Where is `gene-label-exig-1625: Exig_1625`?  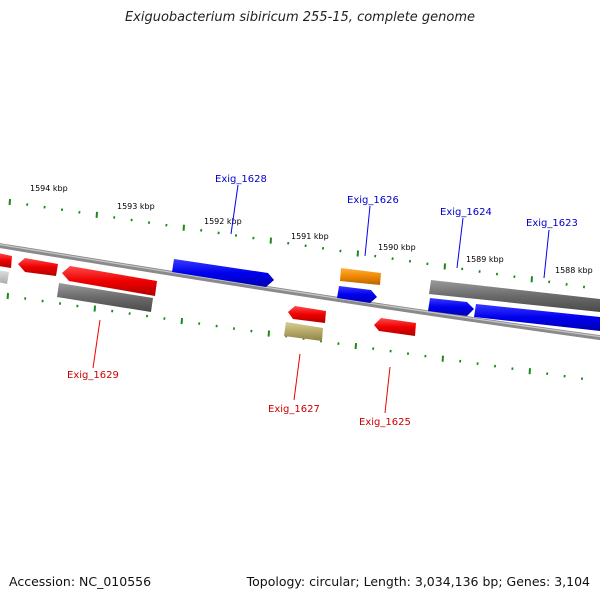
gene-label-exig-1625: Exig_1625 is located at coordinates (385, 422).